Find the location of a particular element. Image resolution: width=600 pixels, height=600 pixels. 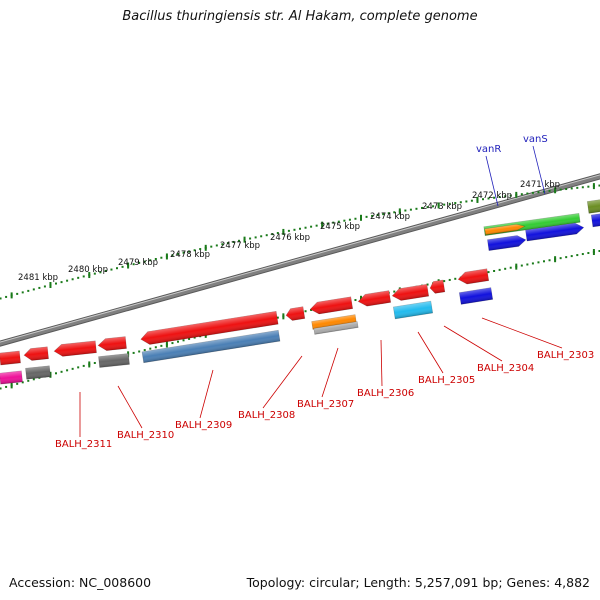

gene-feature-steelblue-shade is located at coordinates (211, 346).